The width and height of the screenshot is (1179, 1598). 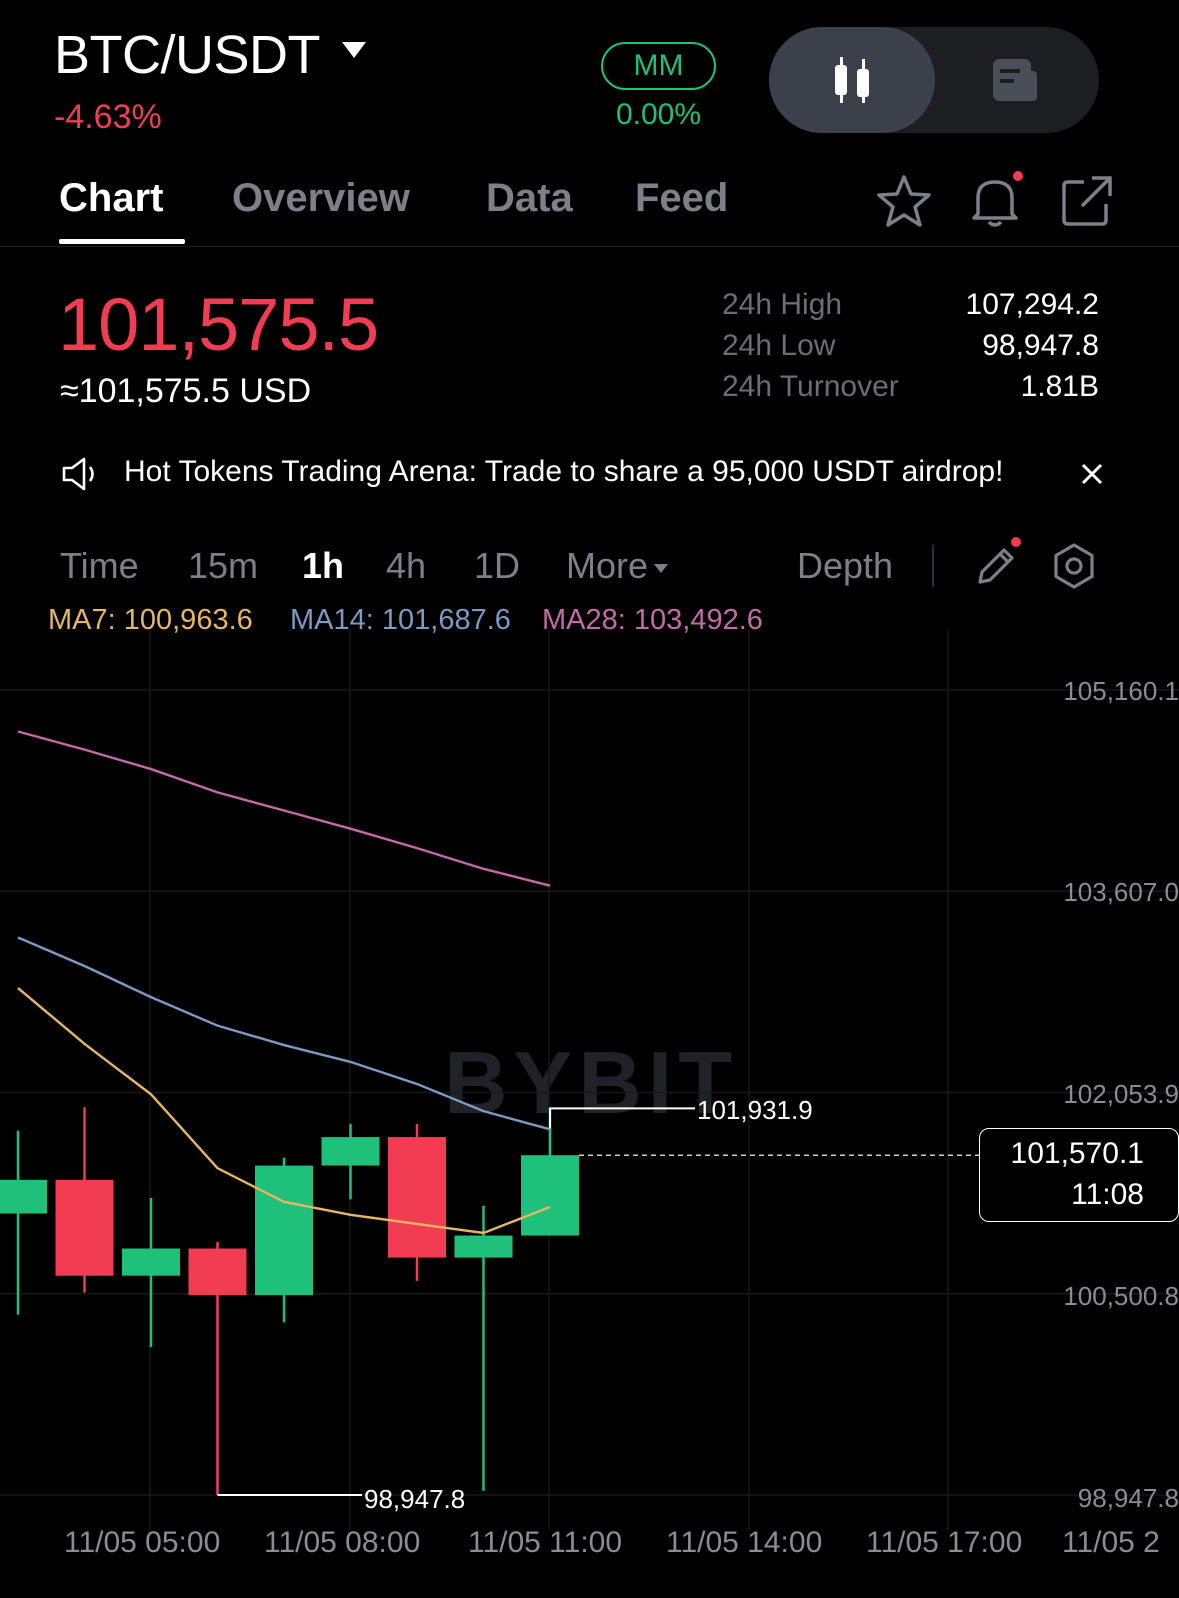 What do you see at coordinates (1087, 203) in the screenshot?
I see `share-external-icon` at bounding box center [1087, 203].